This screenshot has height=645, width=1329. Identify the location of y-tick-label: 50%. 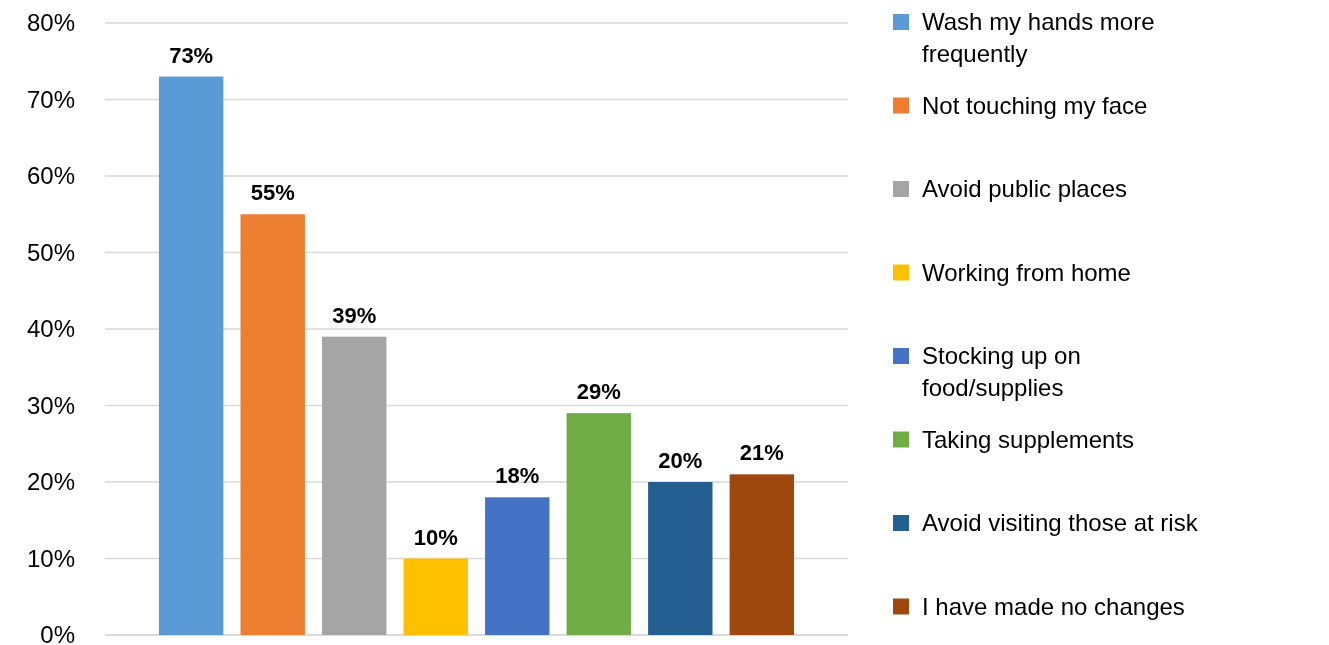
(50, 252).